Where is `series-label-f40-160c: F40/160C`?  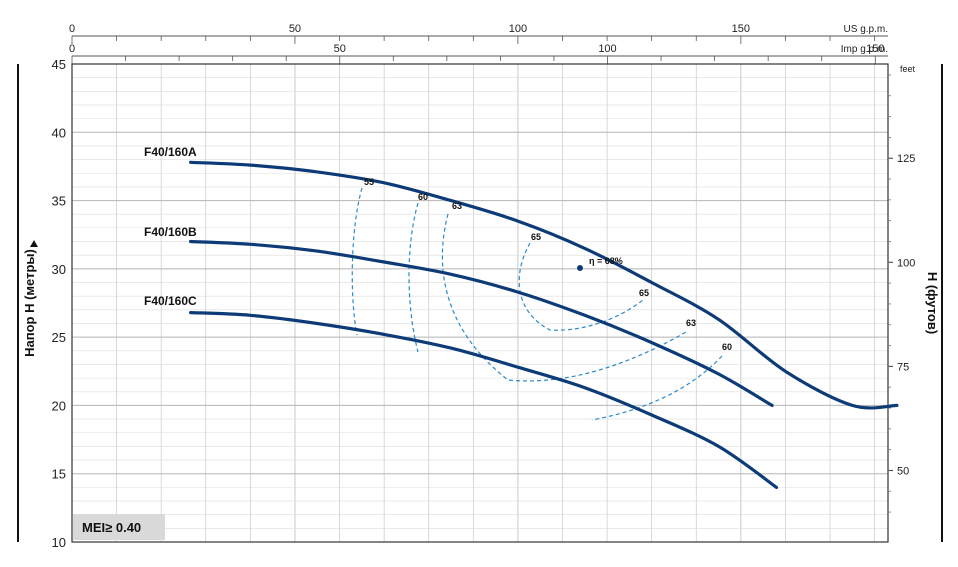 series-label-f40-160c: F40/160C is located at coordinates (170, 301).